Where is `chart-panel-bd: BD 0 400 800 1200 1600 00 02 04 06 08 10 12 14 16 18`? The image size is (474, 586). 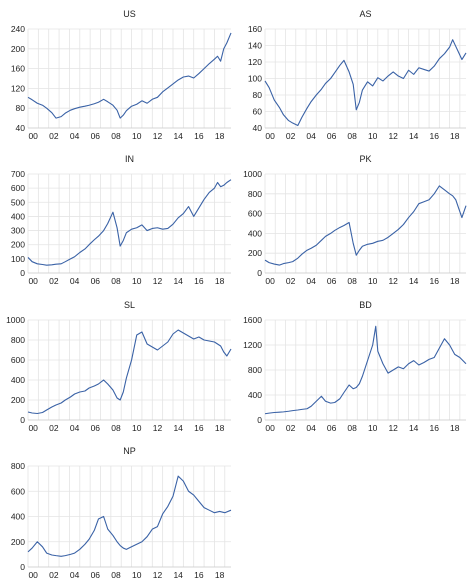 chart-panel-bd: BD 0 400 800 1200 1600 00 02 04 06 08 10 12 14 16 18 is located at coordinates (355, 366).